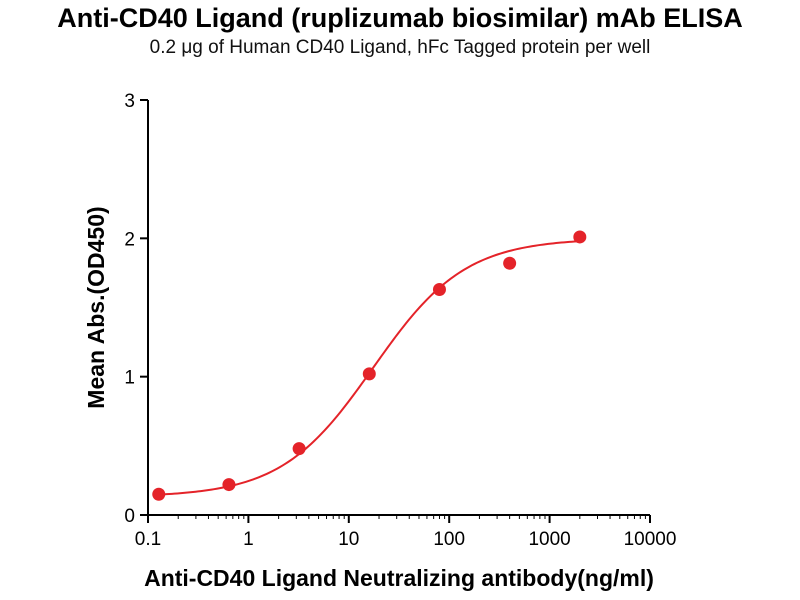  What do you see at coordinates (549, 539) in the screenshot?
I see `x-tick-label: 1000` at bounding box center [549, 539].